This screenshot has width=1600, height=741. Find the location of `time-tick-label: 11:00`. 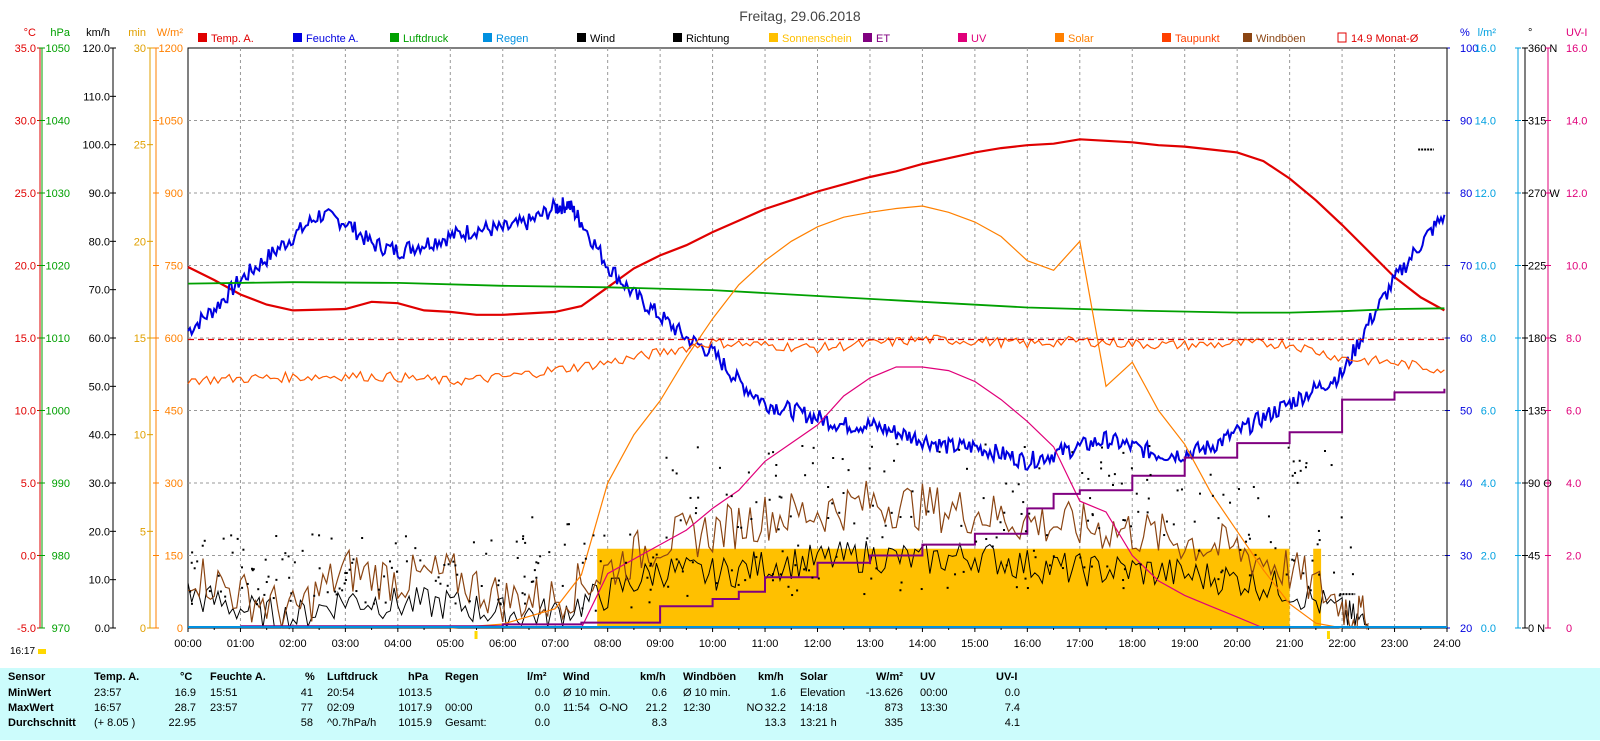

time-tick-label: 11:00 is located at coordinates (765, 644).